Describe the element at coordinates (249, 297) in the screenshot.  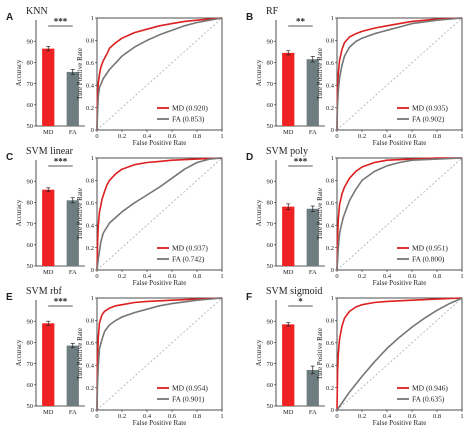
I see `panel-letter: F` at that location.